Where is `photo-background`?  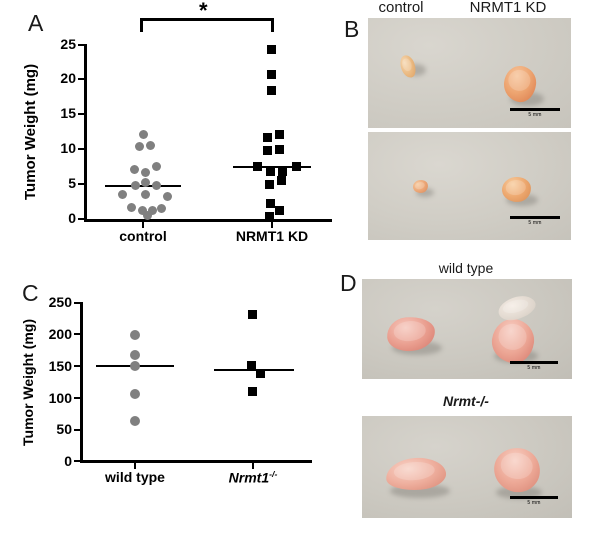
photo-background is located at coordinates (469, 186).